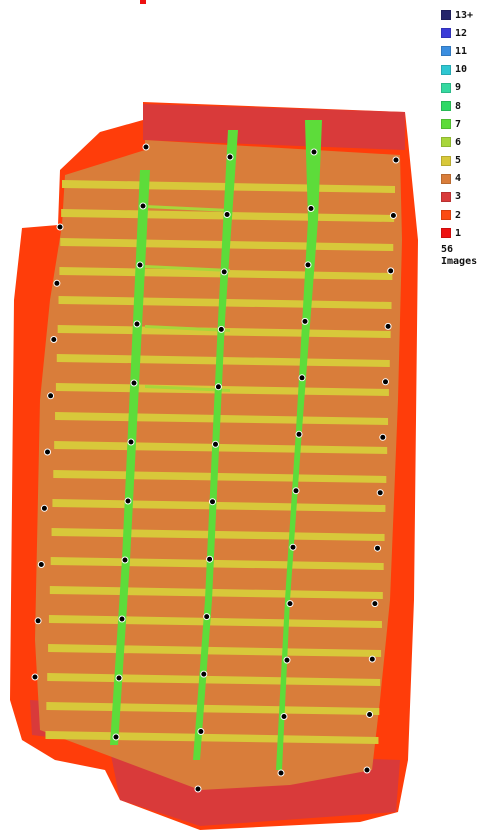 The width and height of the screenshot is (483, 830). I want to click on overlap-strip-right, so click(299, 445).